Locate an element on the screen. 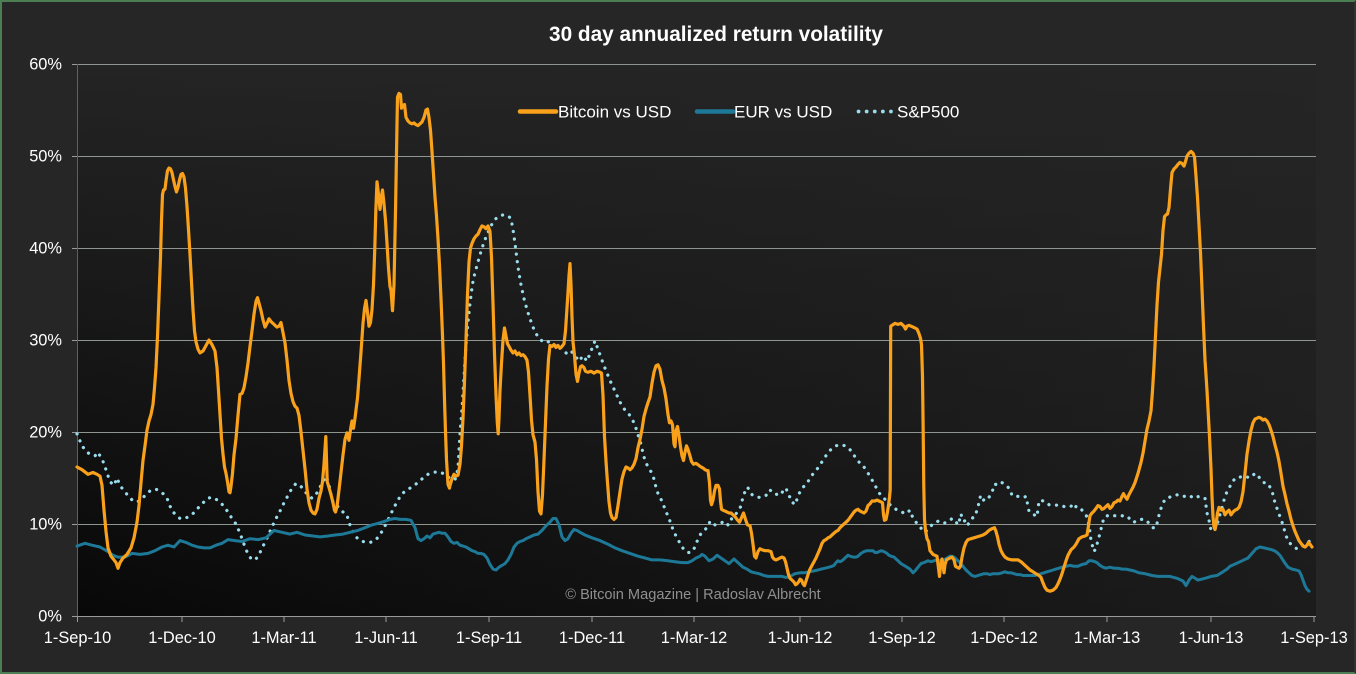  svg-text: S&P500 is located at coordinates (928, 112).